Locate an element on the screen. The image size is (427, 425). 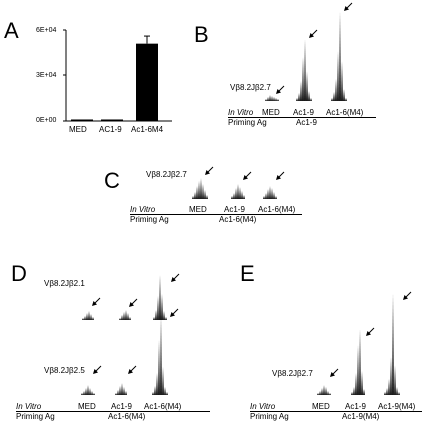
panel-a-ytick-top: 6E+04 is located at coordinates (46, 30).